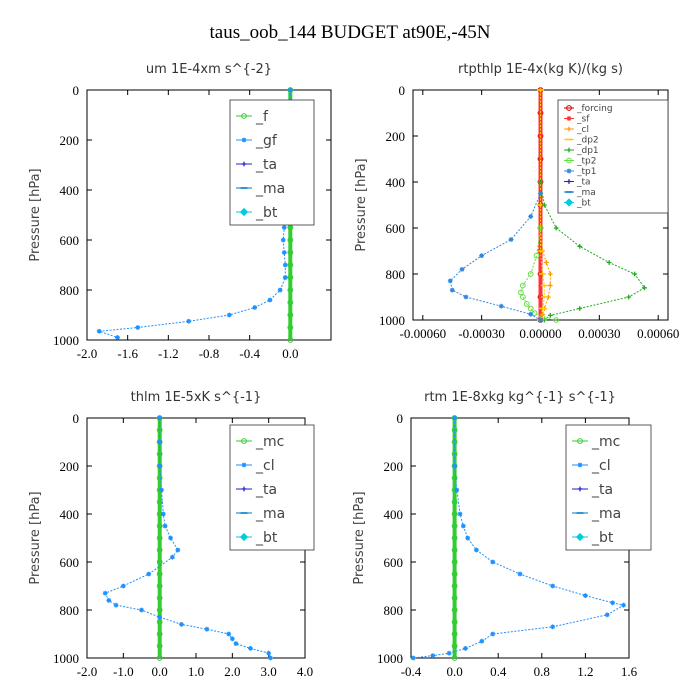  Describe the element at coordinates (396, 136) in the screenshot. I see `panel-2-ytick-label: 200` at that location.